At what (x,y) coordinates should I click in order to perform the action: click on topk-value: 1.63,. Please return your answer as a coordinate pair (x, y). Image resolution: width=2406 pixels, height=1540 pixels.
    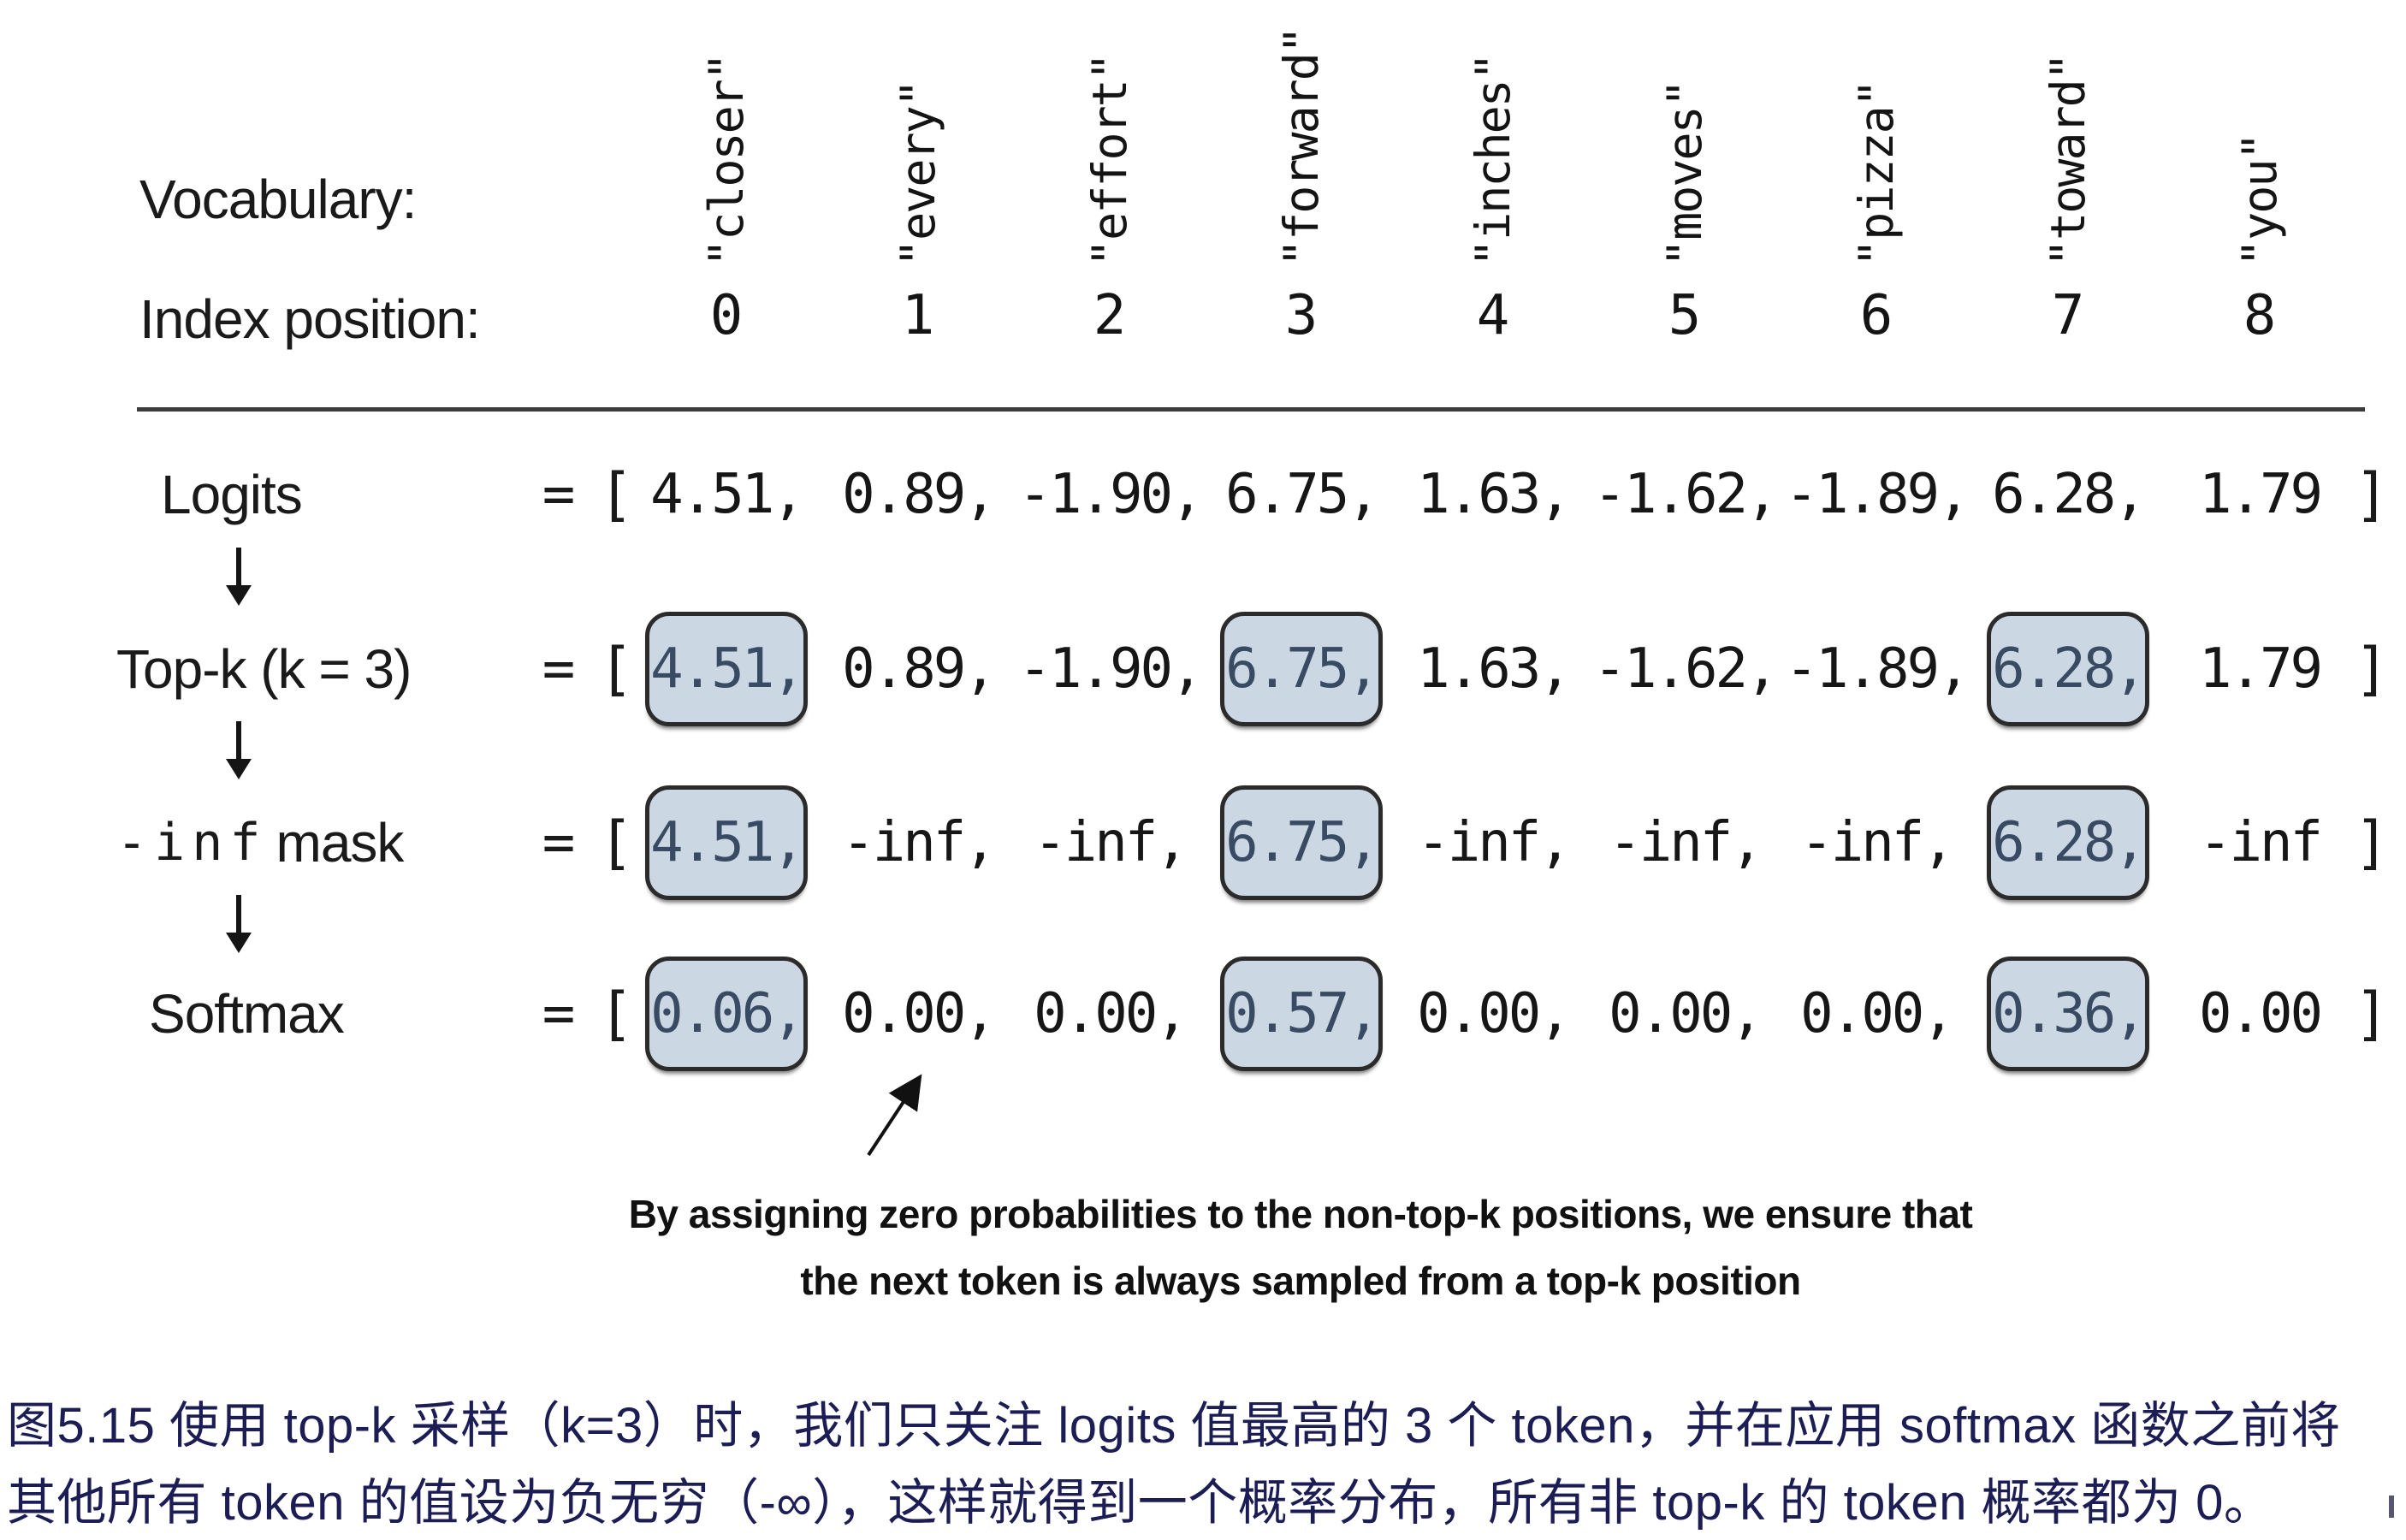
    Looking at the image, I should click on (1494, 669).